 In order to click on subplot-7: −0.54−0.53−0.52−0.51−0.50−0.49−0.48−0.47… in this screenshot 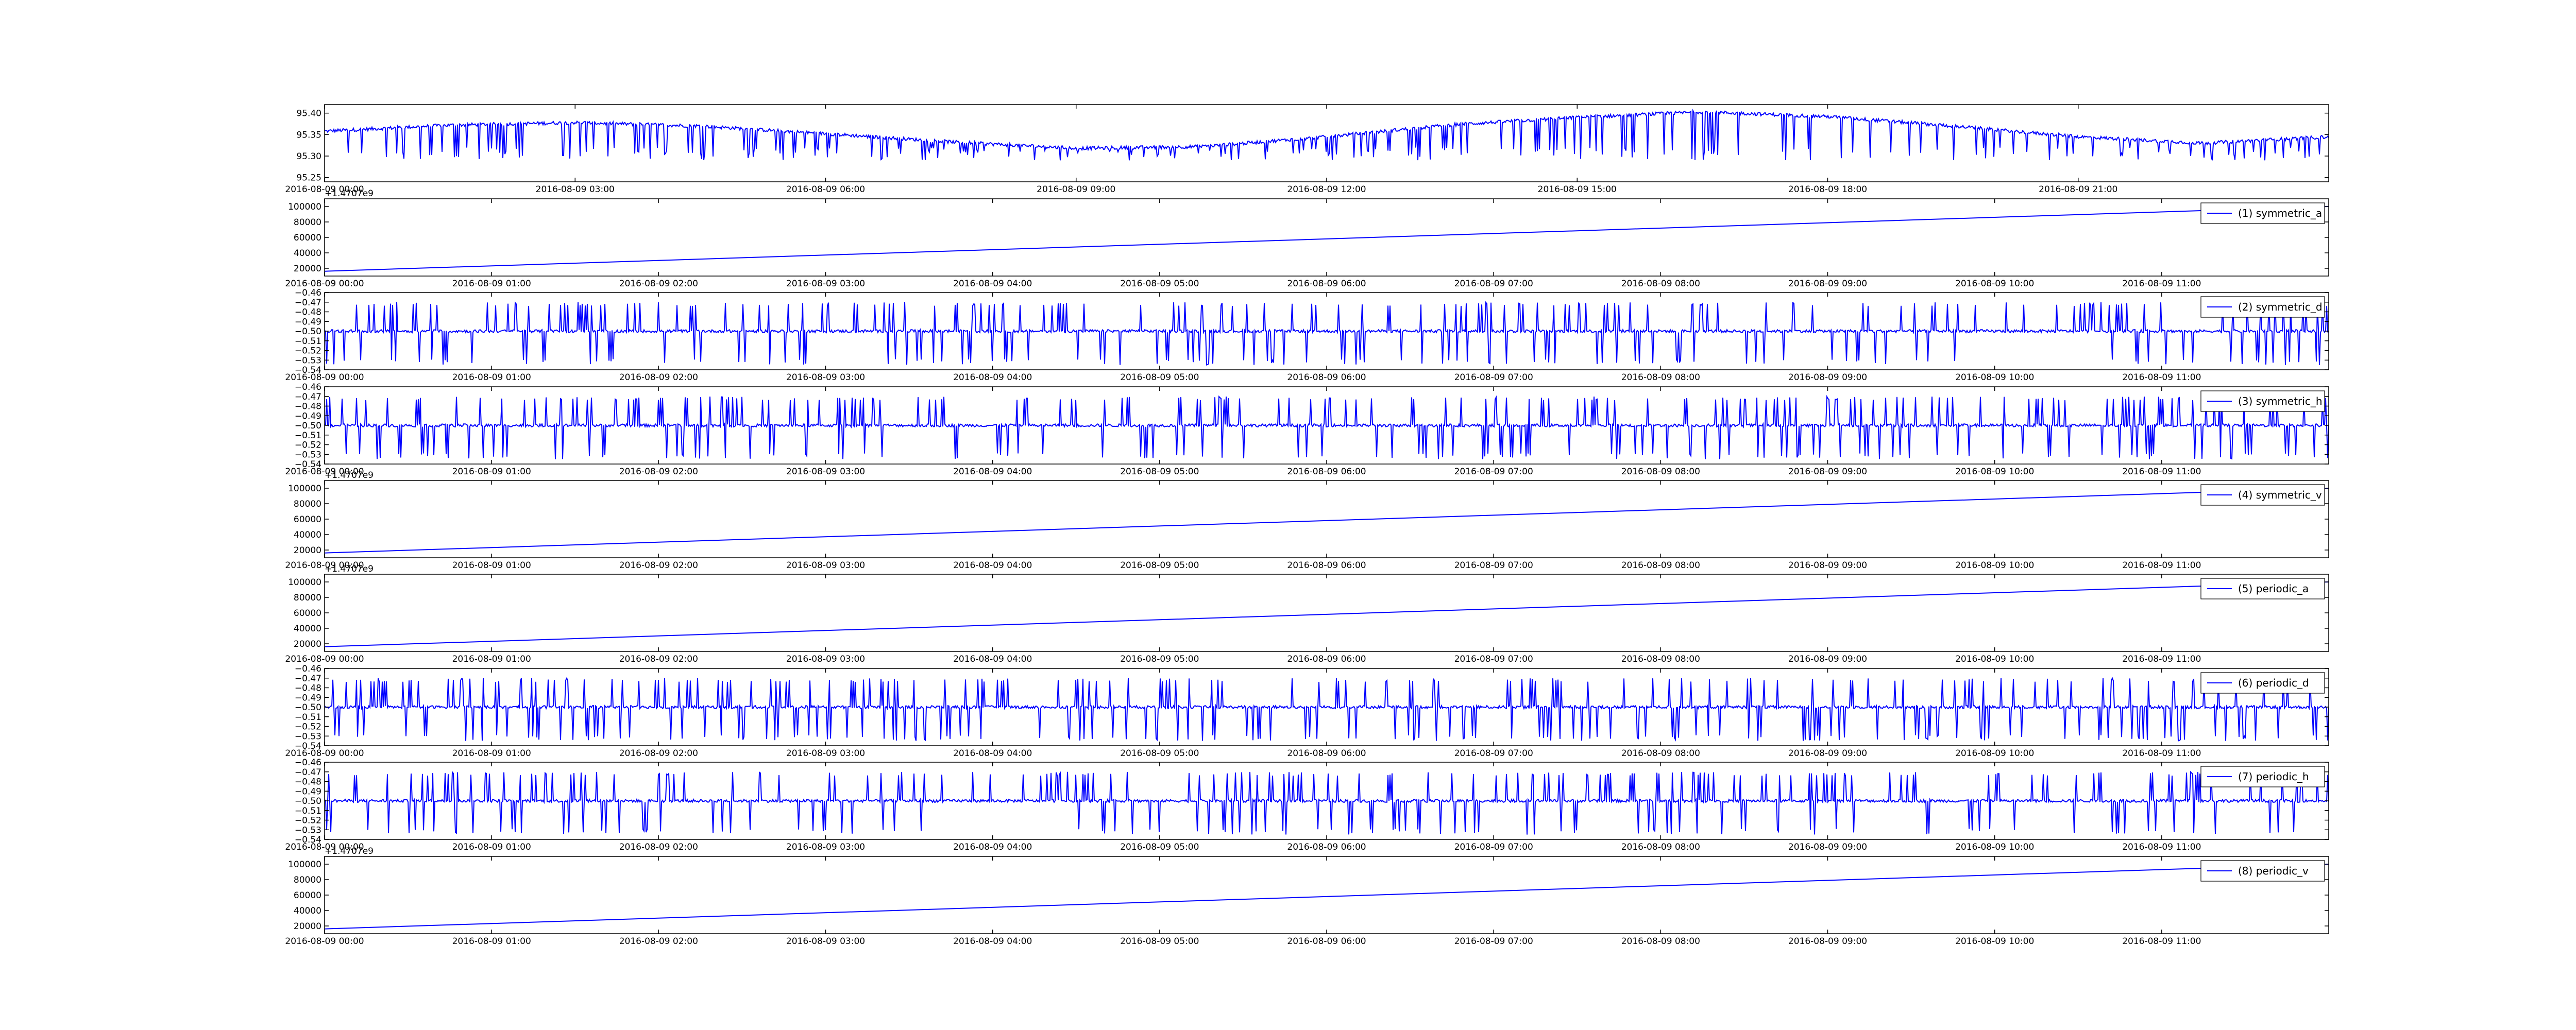, I will do `click(1307, 711)`.